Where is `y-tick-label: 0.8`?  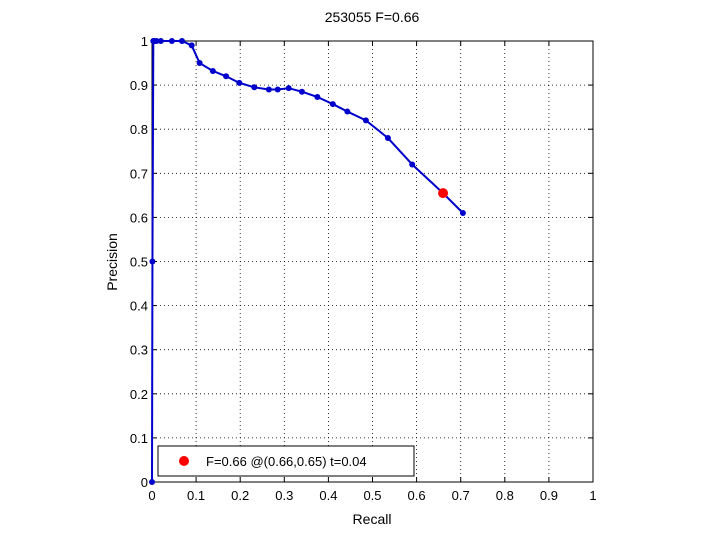
y-tick-label: 0.8 is located at coordinates (139, 129).